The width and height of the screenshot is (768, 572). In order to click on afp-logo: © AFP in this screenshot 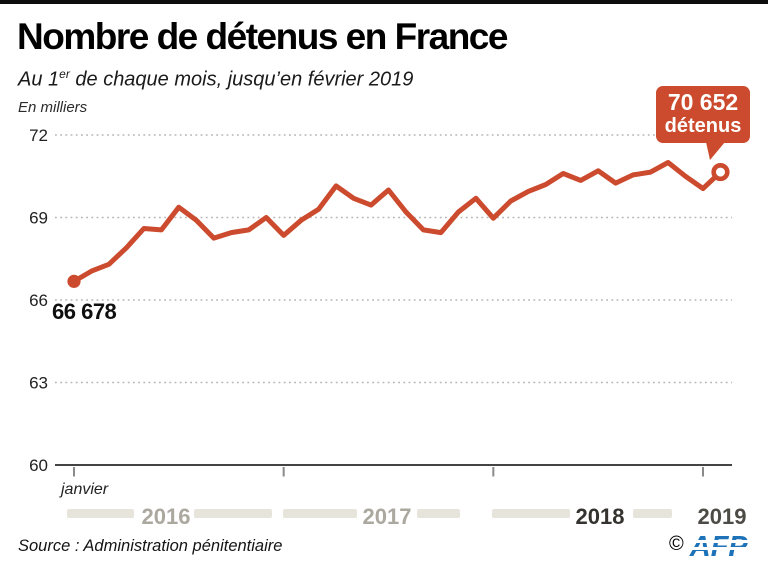, I will do `click(709, 547)`.